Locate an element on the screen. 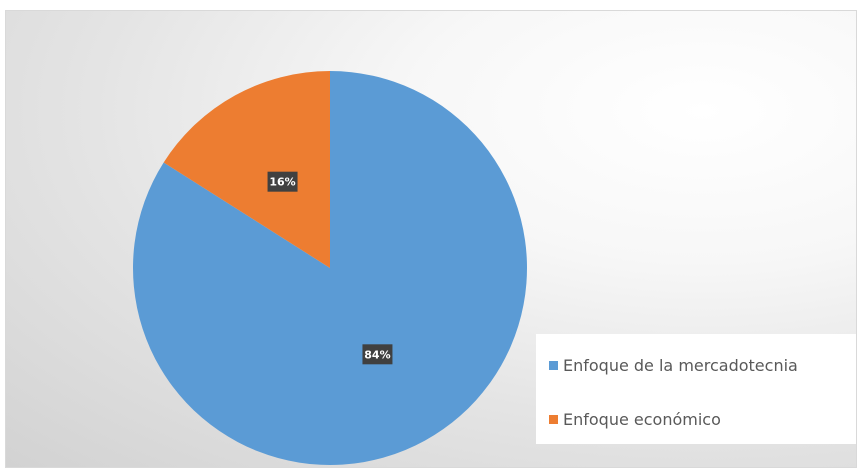  data-label-economico: 16% is located at coordinates (282, 181).